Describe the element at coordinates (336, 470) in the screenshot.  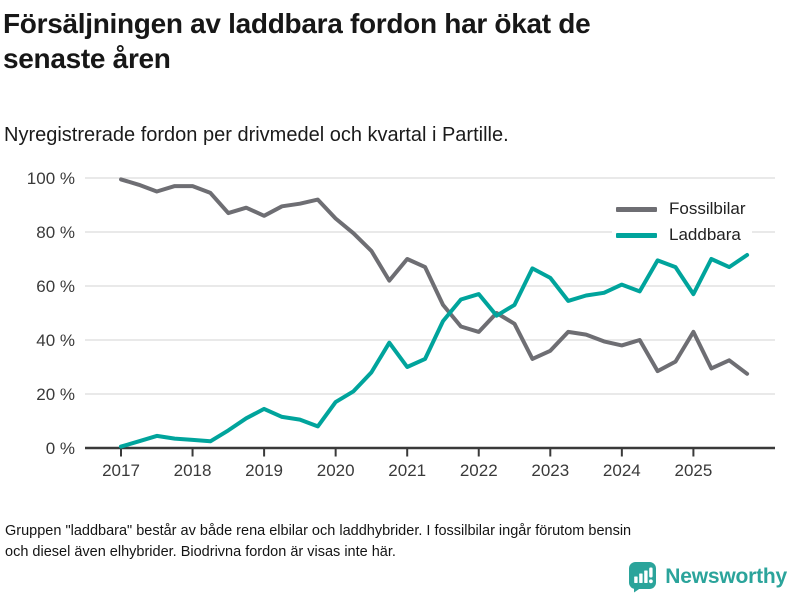
I see `x-tick-label-2020: 2020` at that location.